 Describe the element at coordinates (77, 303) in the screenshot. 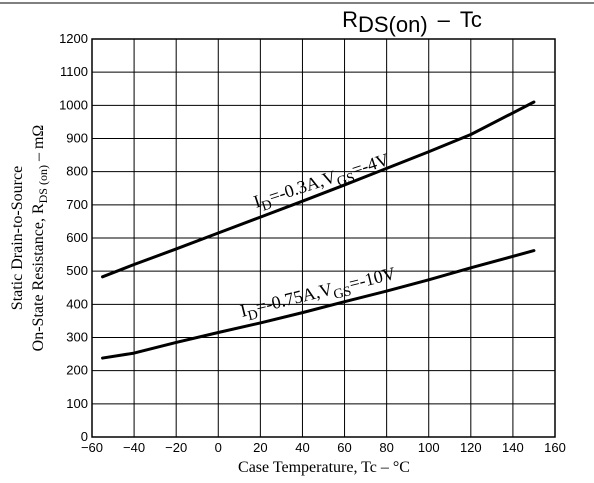

I see `y-tick-label: 400` at that location.